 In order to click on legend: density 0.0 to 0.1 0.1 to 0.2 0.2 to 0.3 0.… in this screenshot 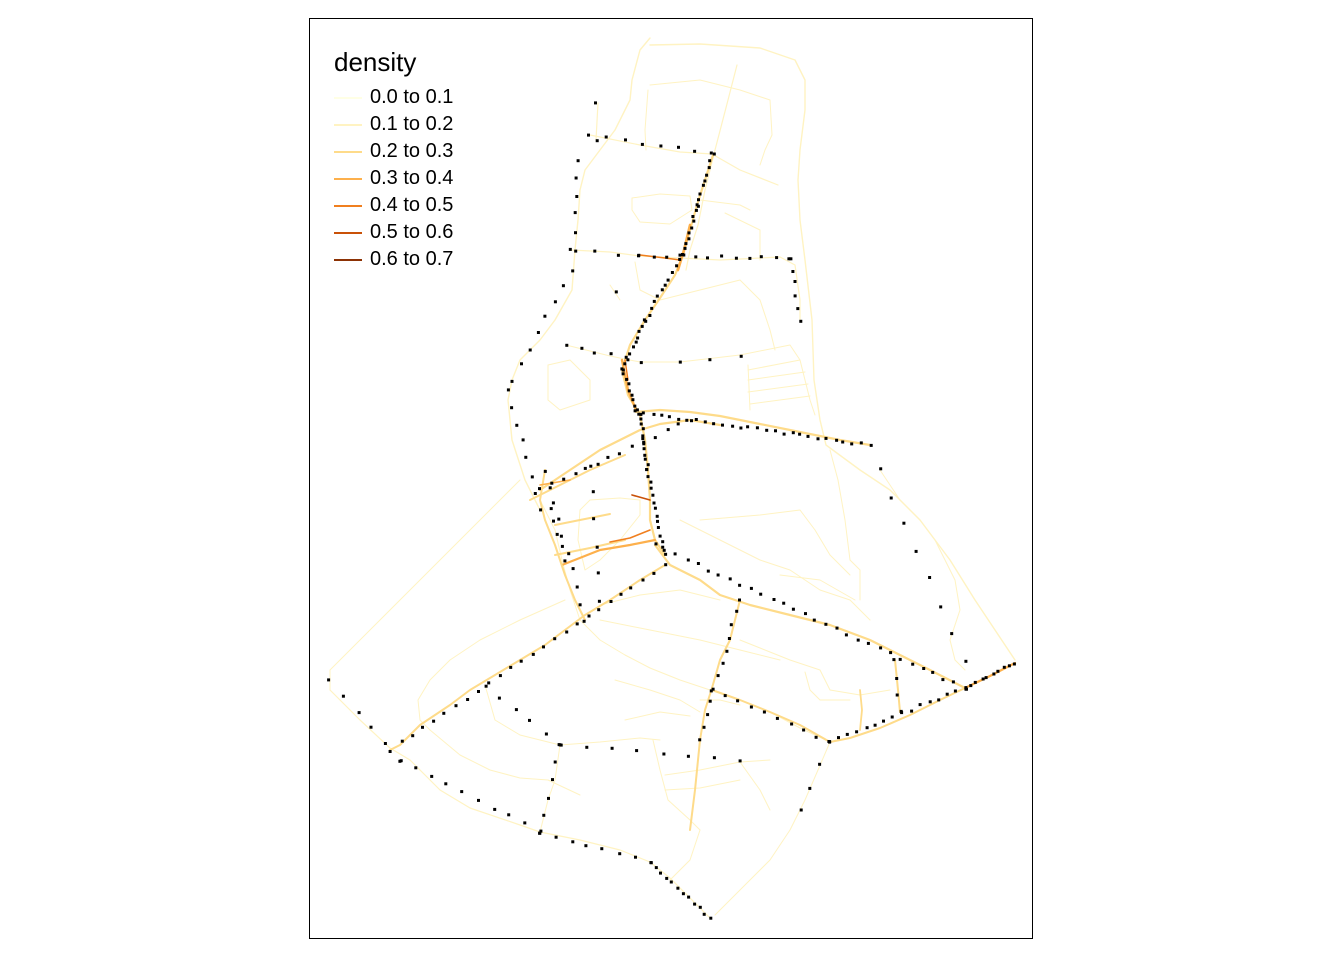, I will do `click(393, 159)`.